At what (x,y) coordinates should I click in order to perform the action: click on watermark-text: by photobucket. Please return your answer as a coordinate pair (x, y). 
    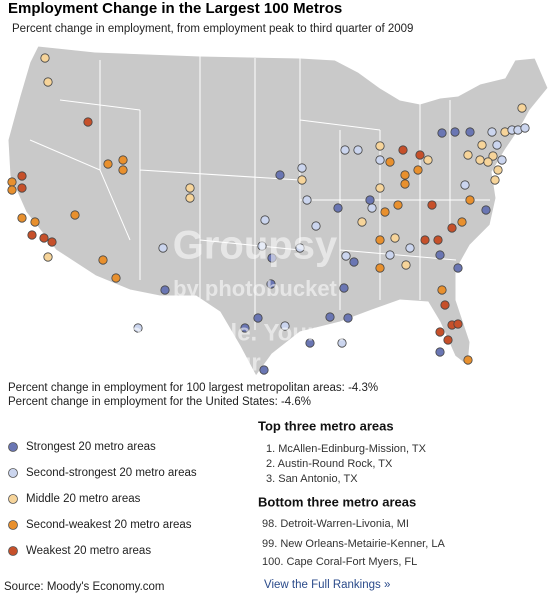
    Looking at the image, I should click on (255, 288).